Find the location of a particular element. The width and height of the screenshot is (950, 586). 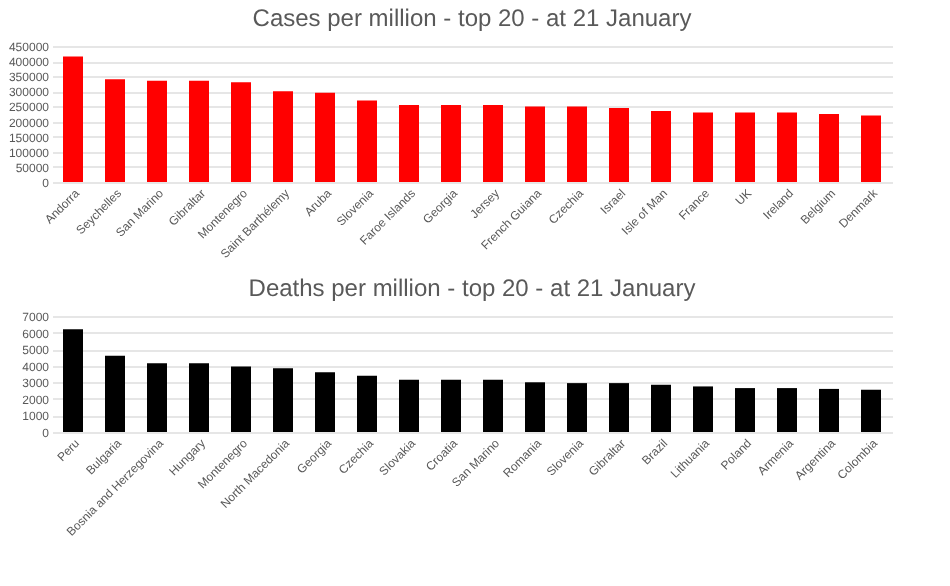

chart-title: Deaths per million - top 20 - at 21 January is located at coordinates (472, 288).